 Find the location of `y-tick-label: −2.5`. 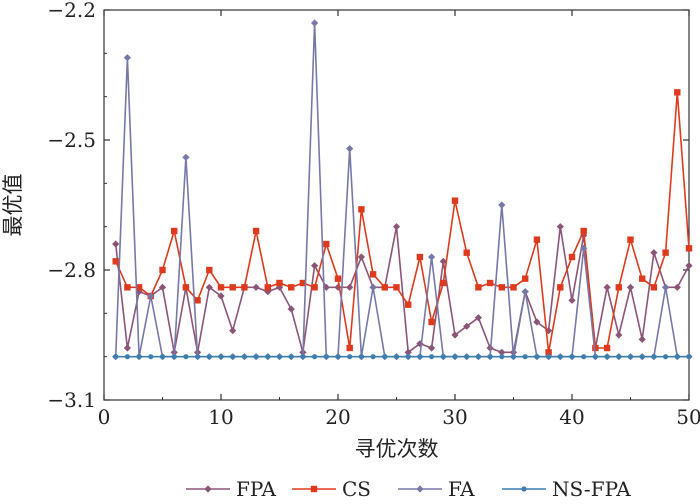

y-tick-label: −2.5 is located at coordinates (71, 140).